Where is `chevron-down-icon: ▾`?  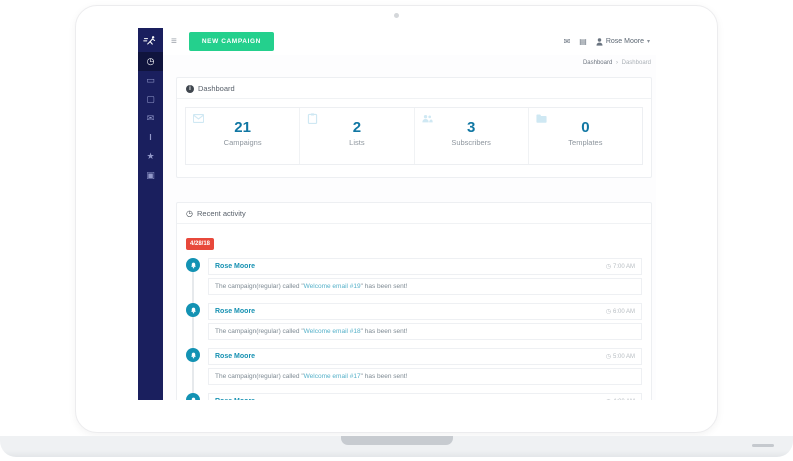 chevron-down-icon: ▾ is located at coordinates (648, 42).